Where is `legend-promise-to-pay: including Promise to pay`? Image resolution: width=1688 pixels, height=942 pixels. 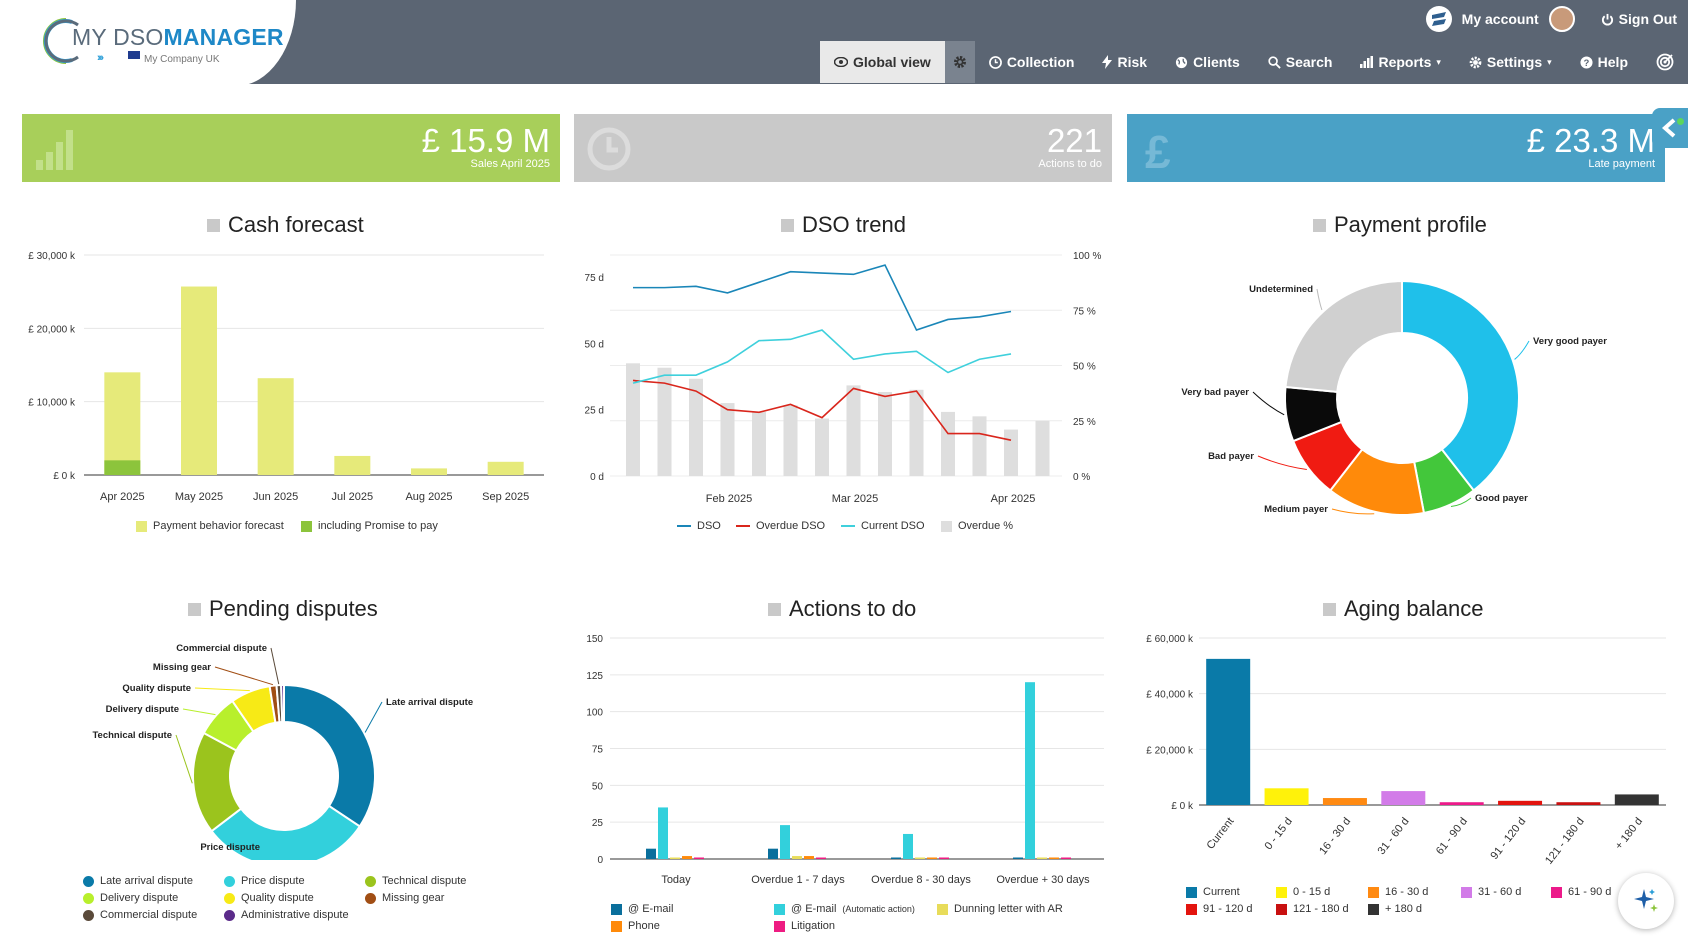 legend-promise-to-pay: including Promise to pay is located at coordinates (369, 526).